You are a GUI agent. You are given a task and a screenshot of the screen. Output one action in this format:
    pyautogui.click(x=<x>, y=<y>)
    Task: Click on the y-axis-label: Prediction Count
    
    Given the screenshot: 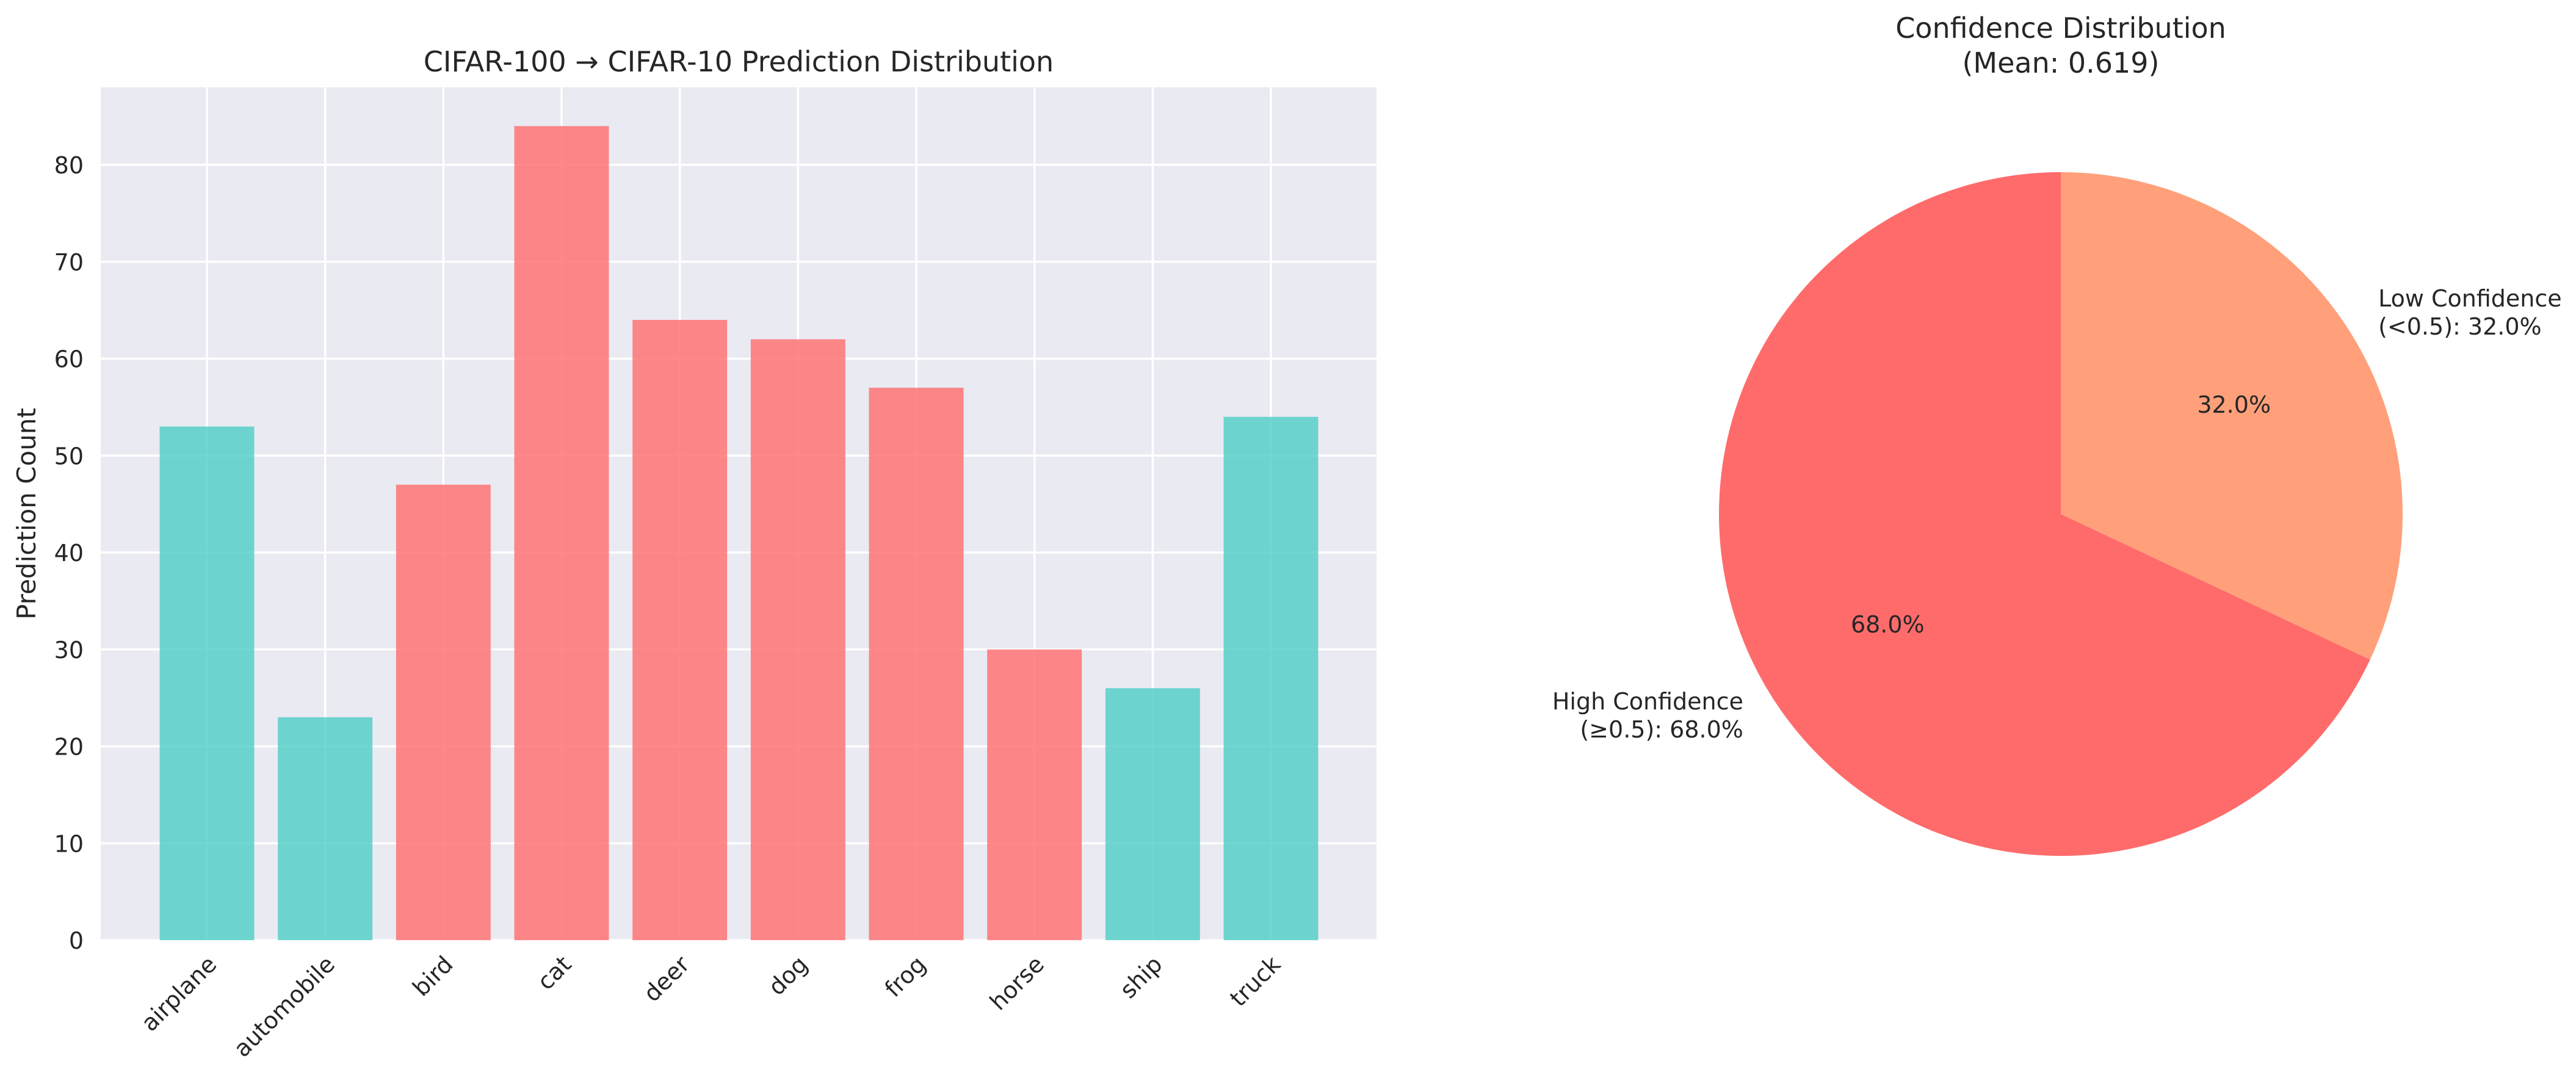 What is the action you would take?
    pyautogui.click(x=27, y=514)
    